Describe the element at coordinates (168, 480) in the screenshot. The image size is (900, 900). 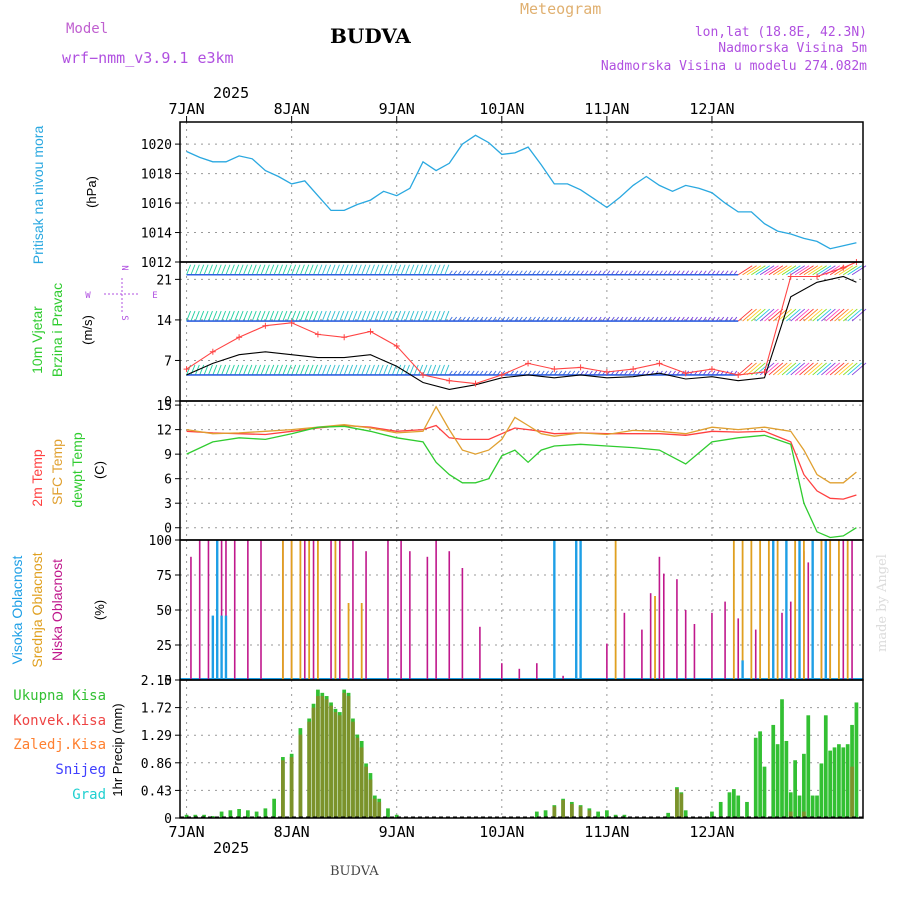
I see `y-tick-label: 6` at that location.